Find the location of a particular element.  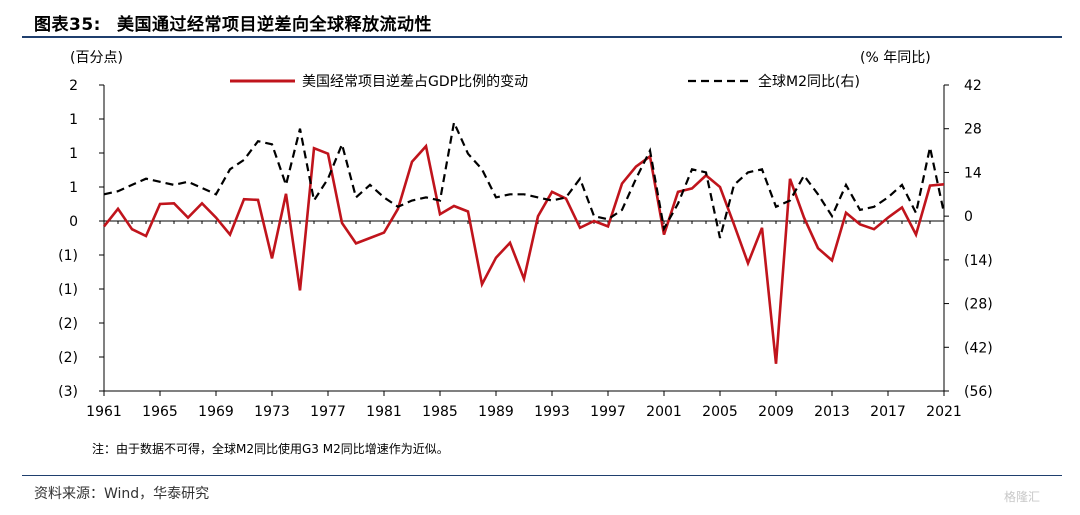

x-tick-label: 2017 is located at coordinates (888, 412).